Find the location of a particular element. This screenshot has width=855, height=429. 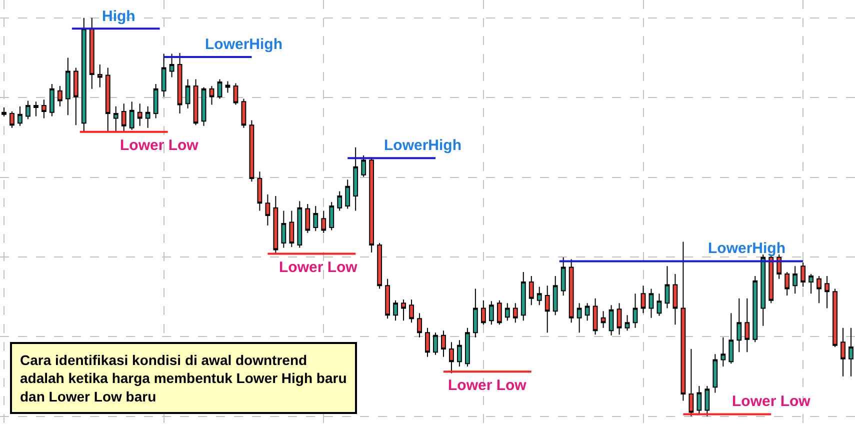

ref-line-label: High is located at coordinates (119, 16).